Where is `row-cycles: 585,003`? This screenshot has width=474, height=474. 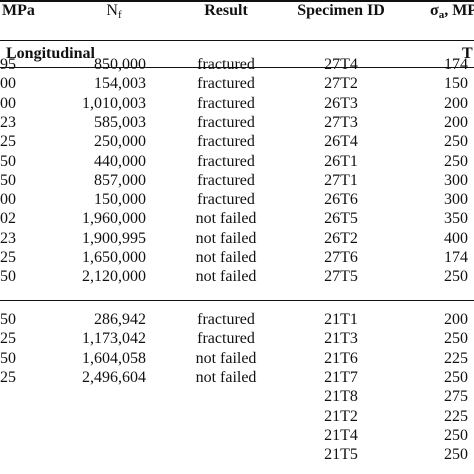 row-cycles: 585,003 is located at coordinates (120, 122).